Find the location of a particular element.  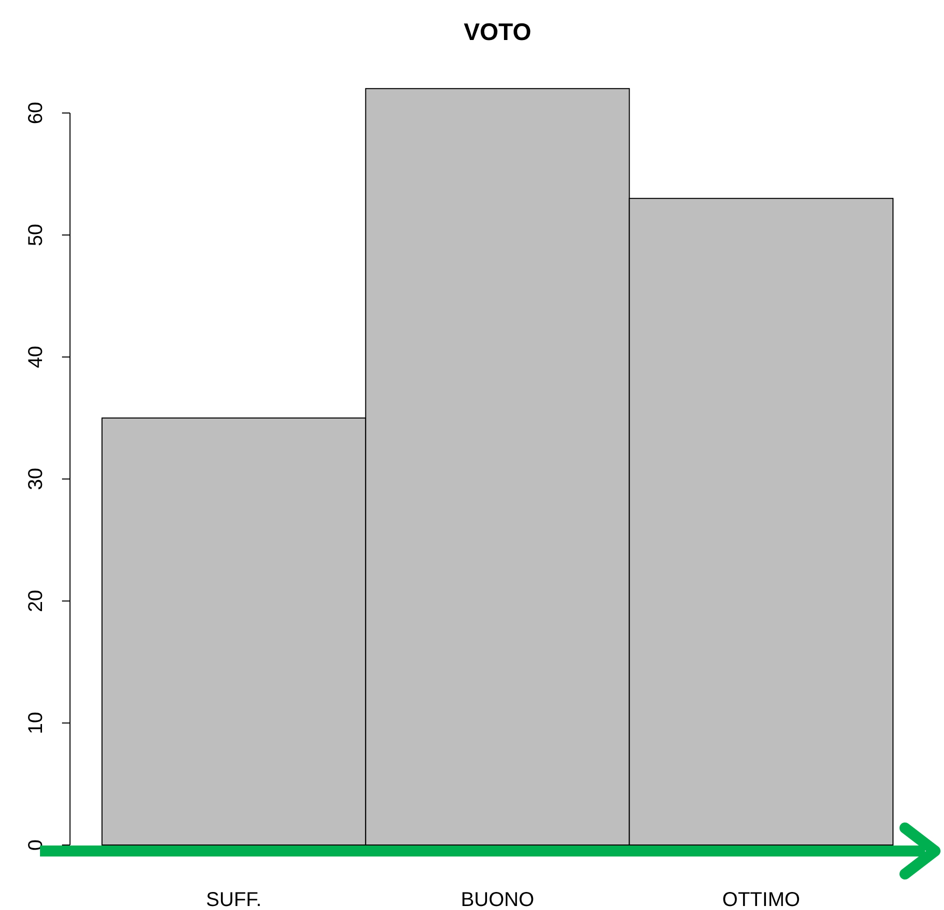

y-tick-label: 60 is located at coordinates (36, 113).